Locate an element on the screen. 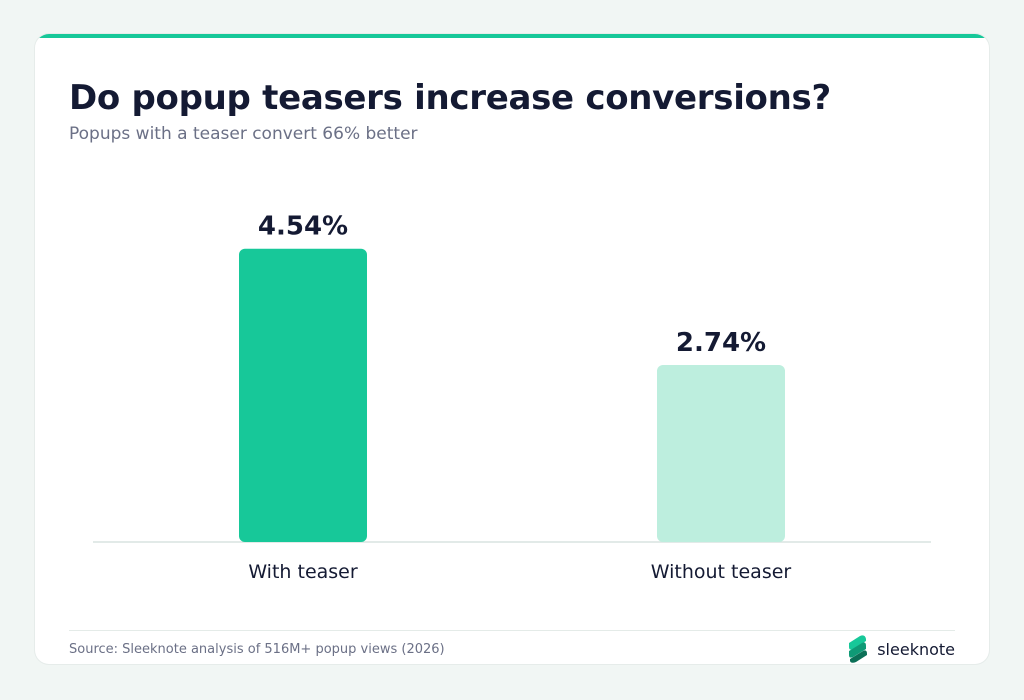  bar-value-label: 2.74% is located at coordinates (721, 343).